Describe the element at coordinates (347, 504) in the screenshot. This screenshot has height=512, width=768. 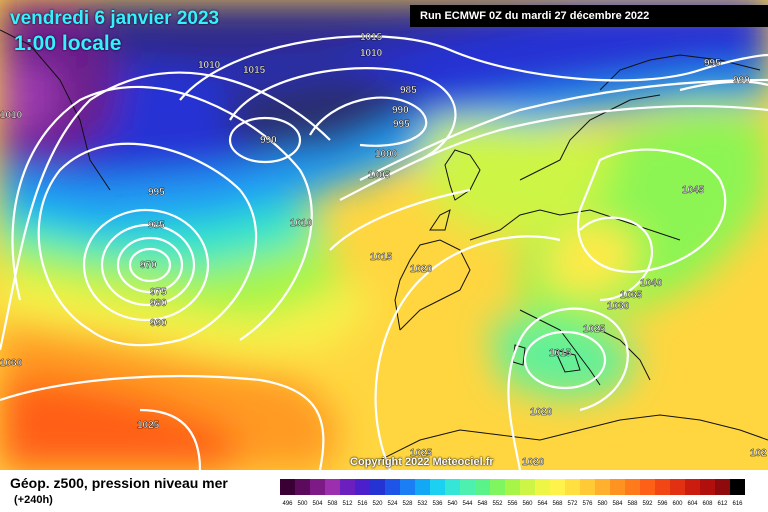
I see `scale-tick-label: 512` at that location.